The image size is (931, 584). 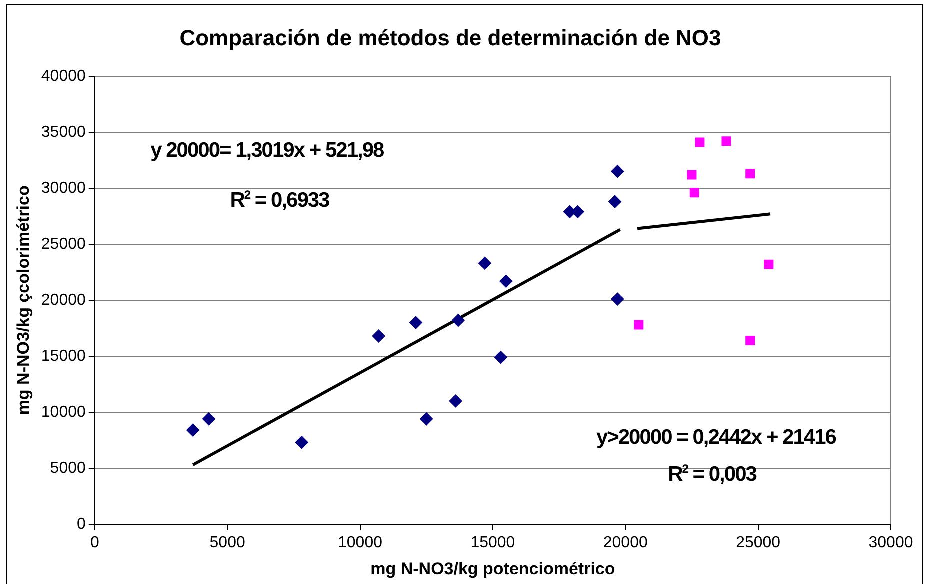 What do you see at coordinates (63, 132) in the screenshot?
I see `y-tick-label: 35000` at bounding box center [63, 132].